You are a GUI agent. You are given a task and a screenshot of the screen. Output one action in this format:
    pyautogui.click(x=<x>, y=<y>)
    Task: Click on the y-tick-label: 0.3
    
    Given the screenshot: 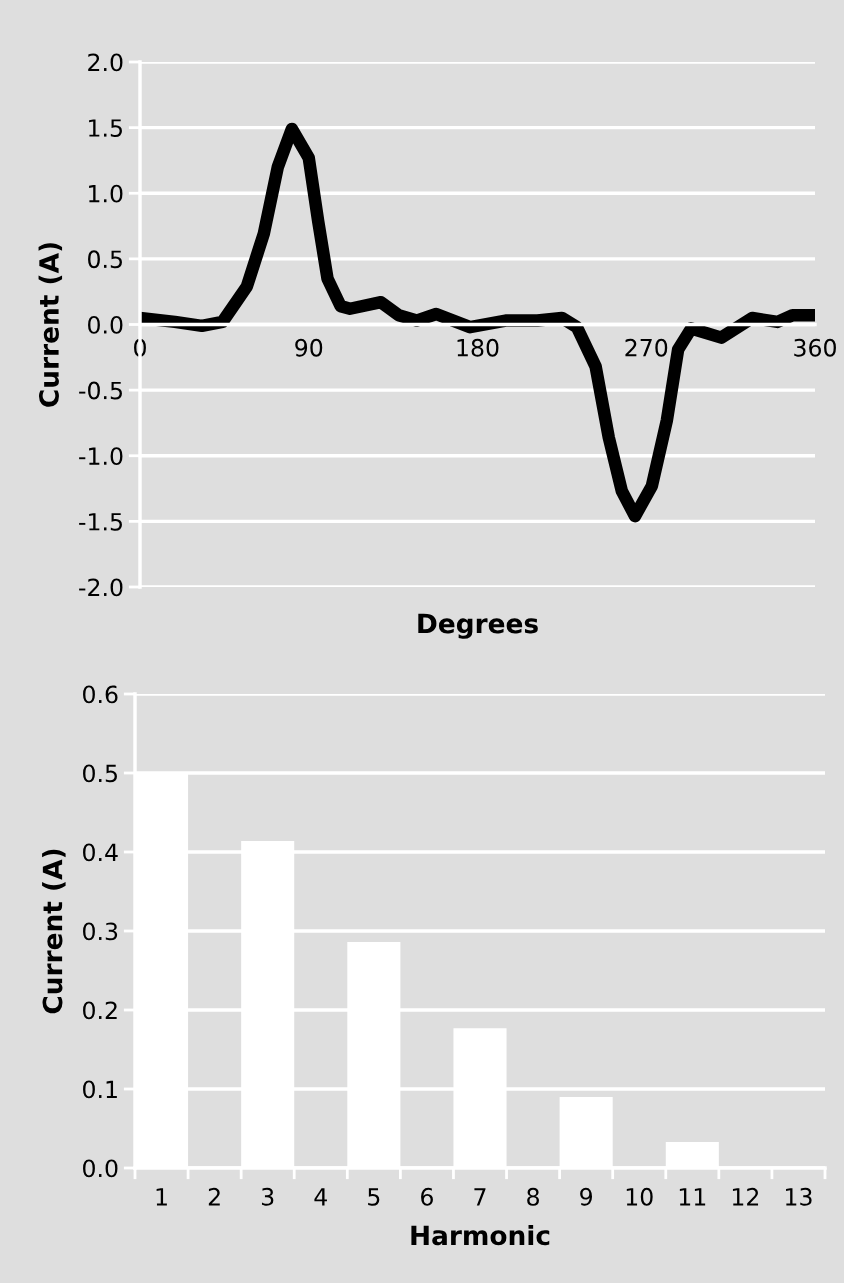 What is the action you would take?
    pyautogui.click(x=100, y=931)
    